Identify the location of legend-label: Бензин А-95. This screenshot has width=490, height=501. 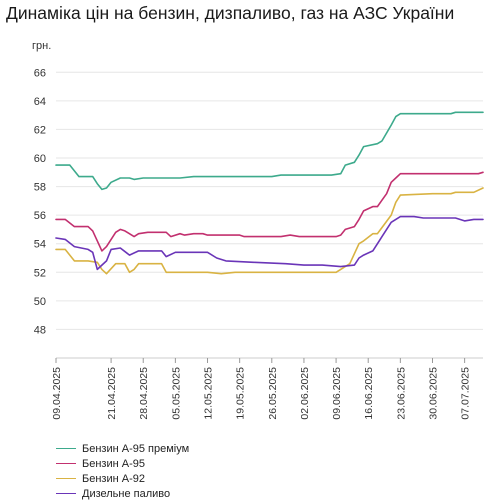
(113, 463).